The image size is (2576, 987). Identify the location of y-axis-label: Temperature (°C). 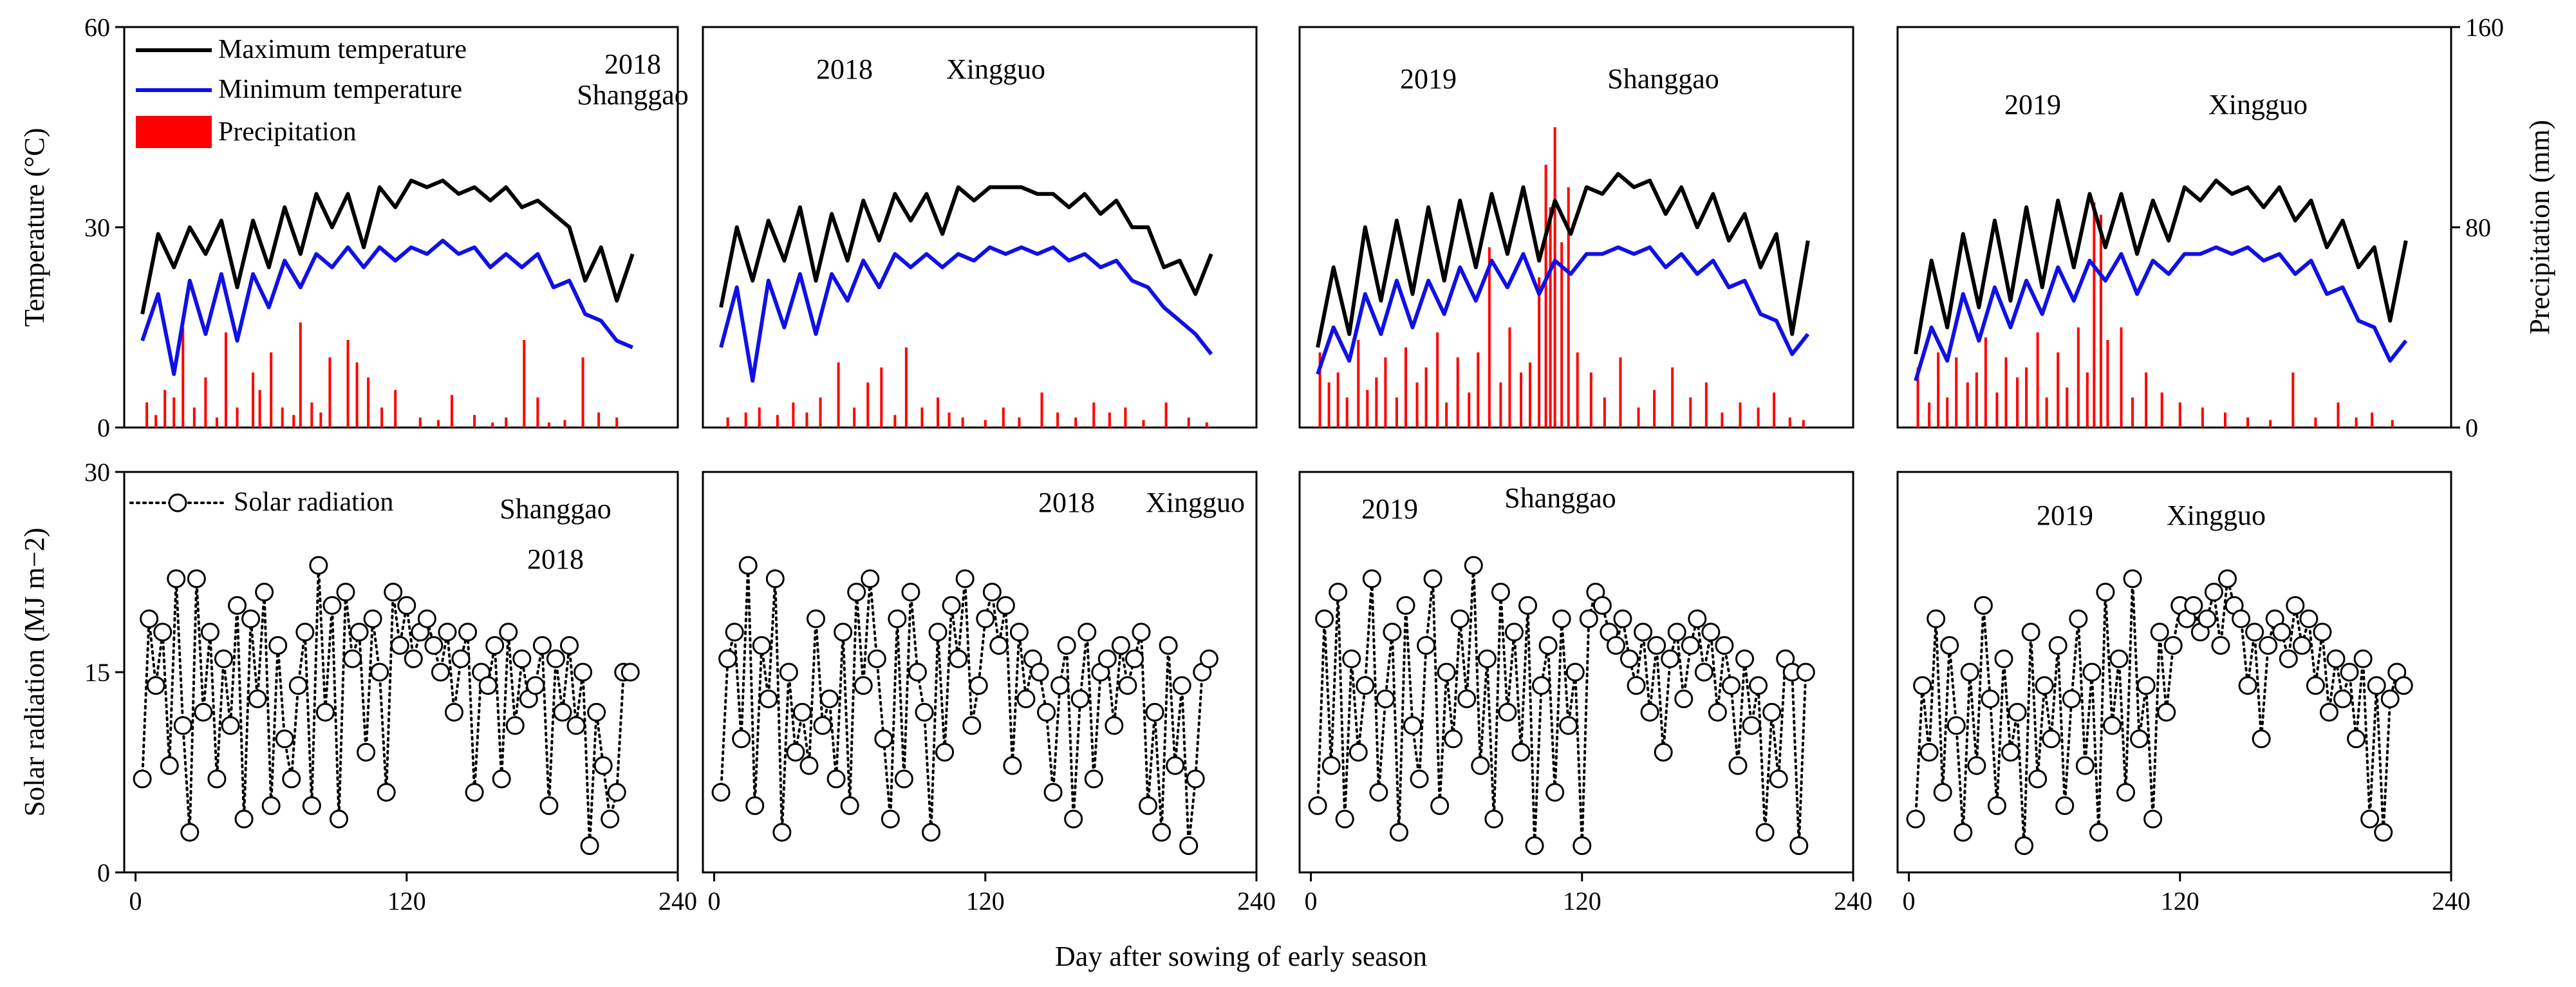
(34, 227).